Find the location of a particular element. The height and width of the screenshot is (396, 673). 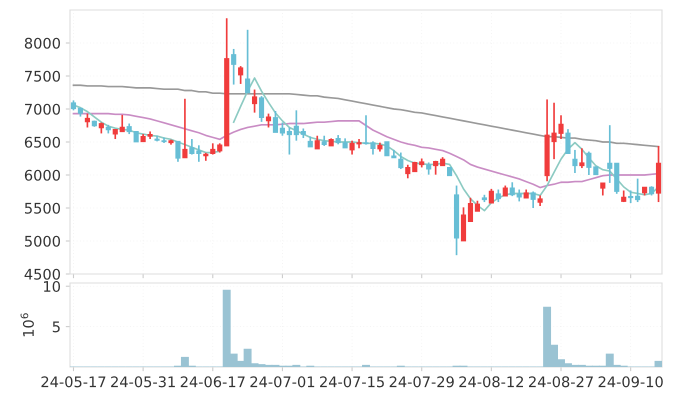

y-tick-label: 8000 is located at coordinates (42, 43).